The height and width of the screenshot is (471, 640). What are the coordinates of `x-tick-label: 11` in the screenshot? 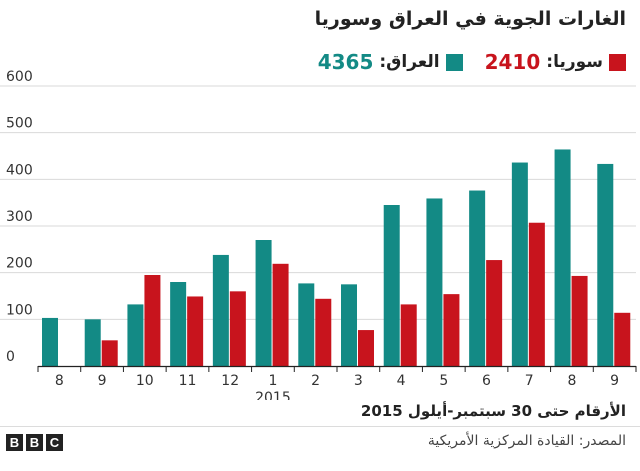 It's located at (188, 381).